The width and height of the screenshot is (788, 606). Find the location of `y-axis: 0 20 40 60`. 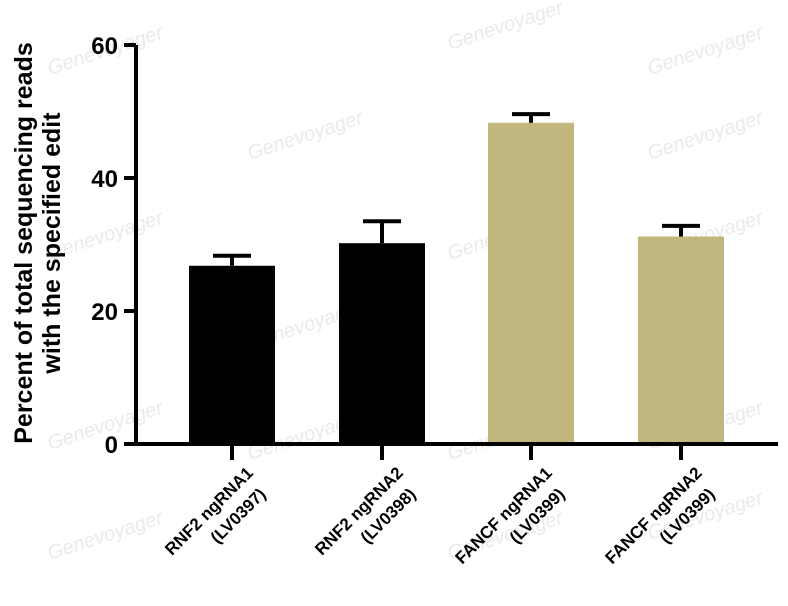

y-axis: 0 20 40 60 is located at coordinates (114, 246).